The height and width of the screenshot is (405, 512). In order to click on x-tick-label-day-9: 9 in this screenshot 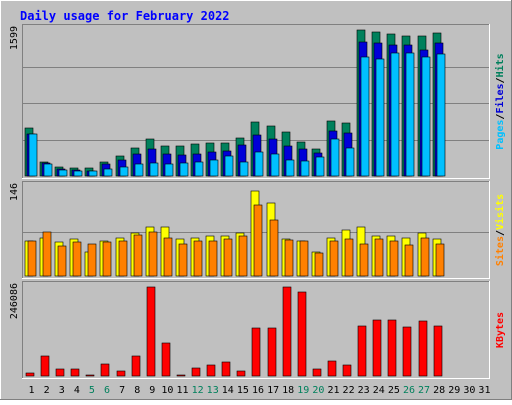, I will do `click(152, 390)`.